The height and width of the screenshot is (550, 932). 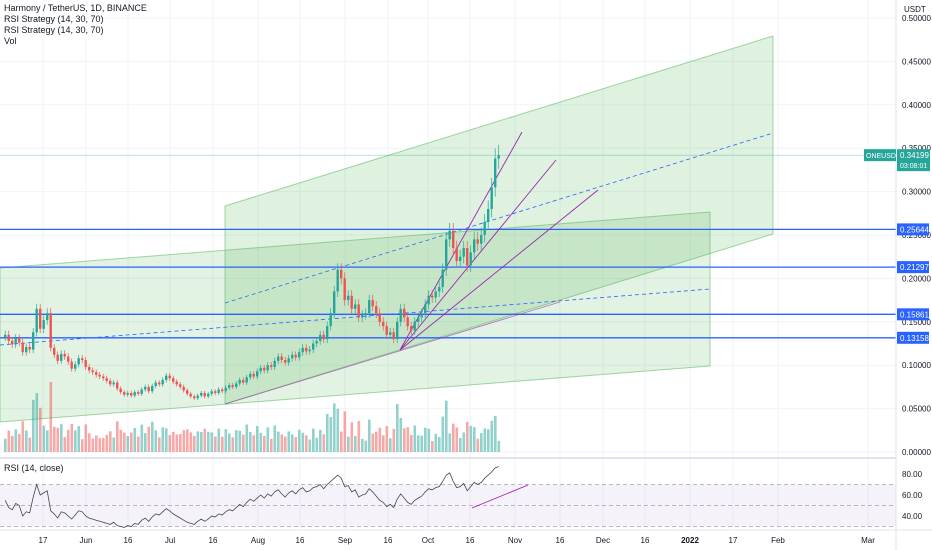 What do you see at coordinates (10, 41) in the screenshot?
I see `volume-legend: Vol` at bounding box center [10, 41].